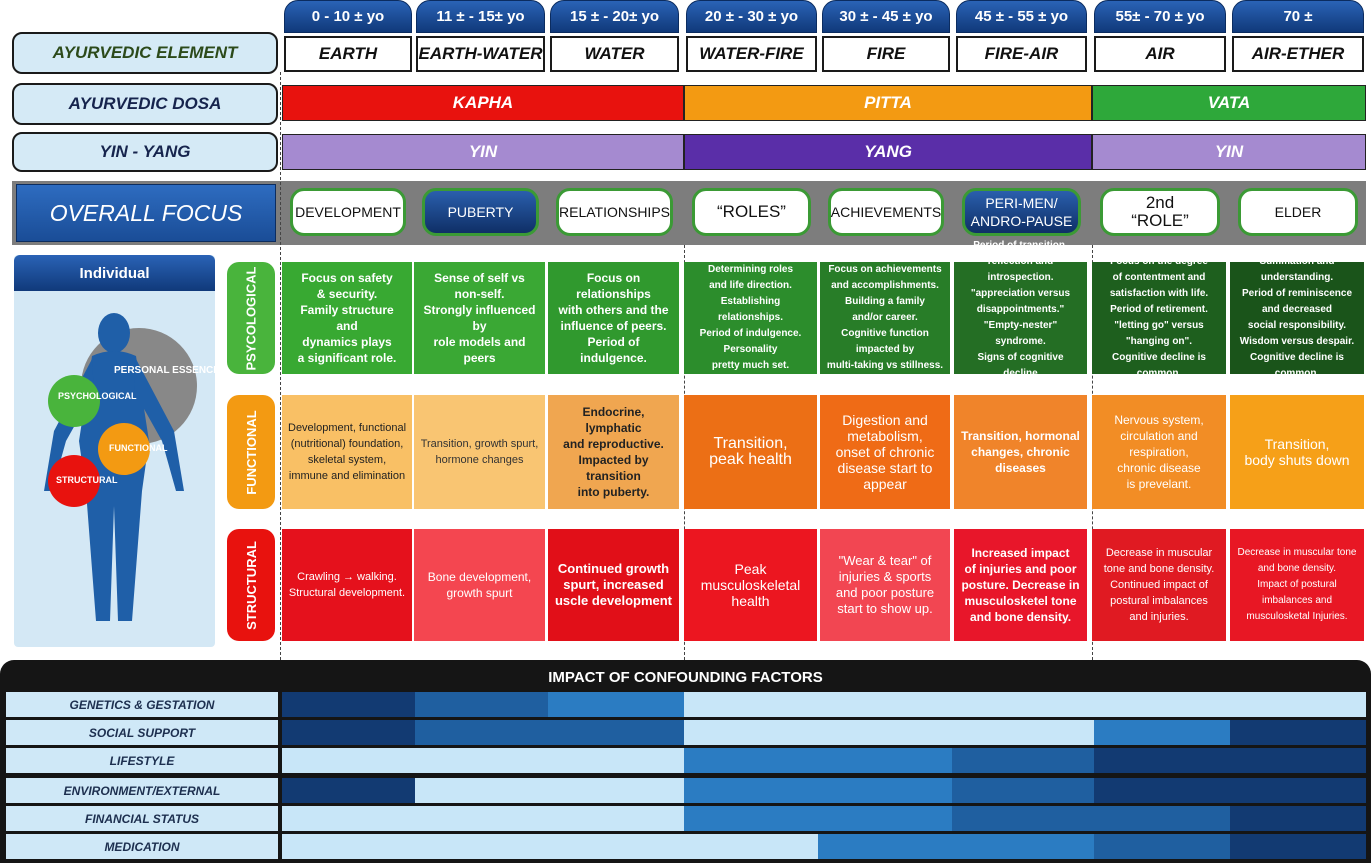  Describe the element at coordinates (142, 732) in the screenshot. I see `confounding-row-label: SOCIAL SUPPORT` at that location.